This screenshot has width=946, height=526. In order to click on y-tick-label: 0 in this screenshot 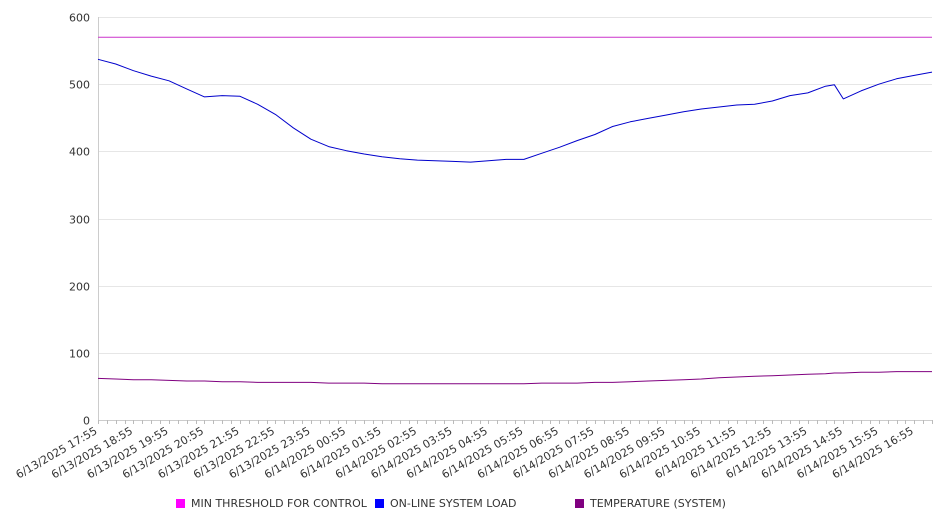, I will do `click(86, 421)`.